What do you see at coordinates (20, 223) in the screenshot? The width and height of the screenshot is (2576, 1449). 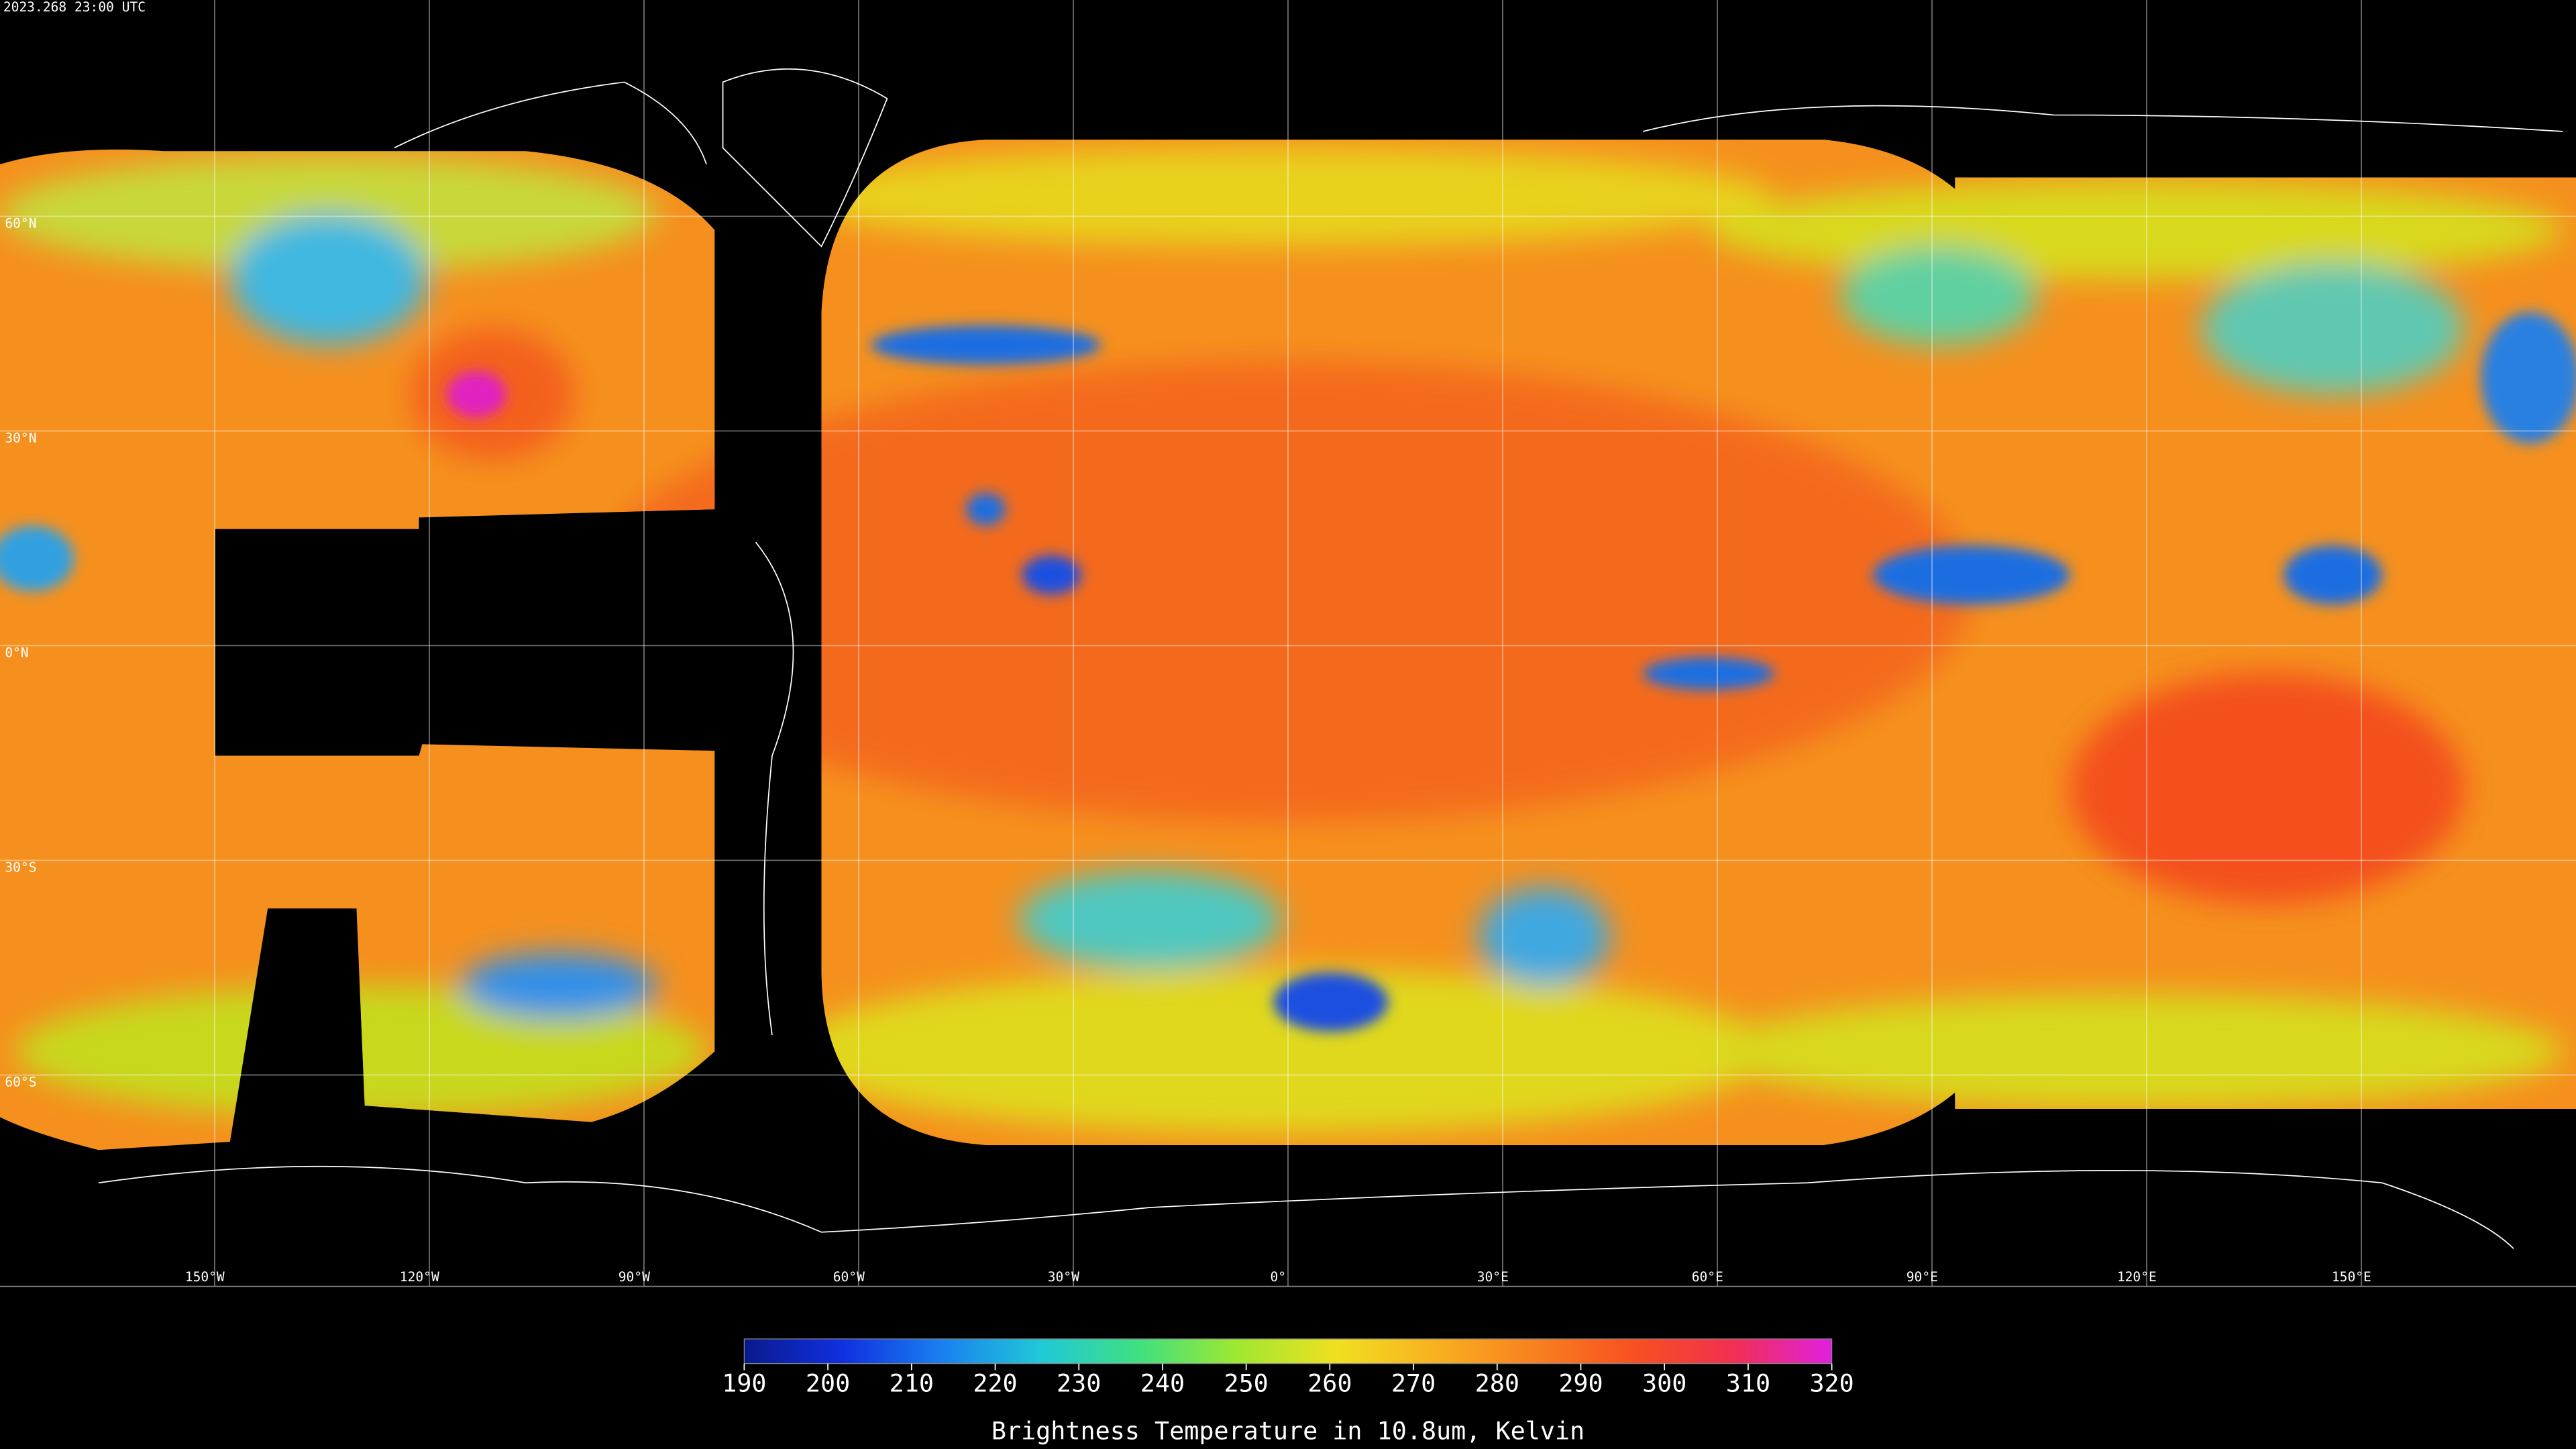 I see `lat-label: 60°N` at bounding box center [20, 223].